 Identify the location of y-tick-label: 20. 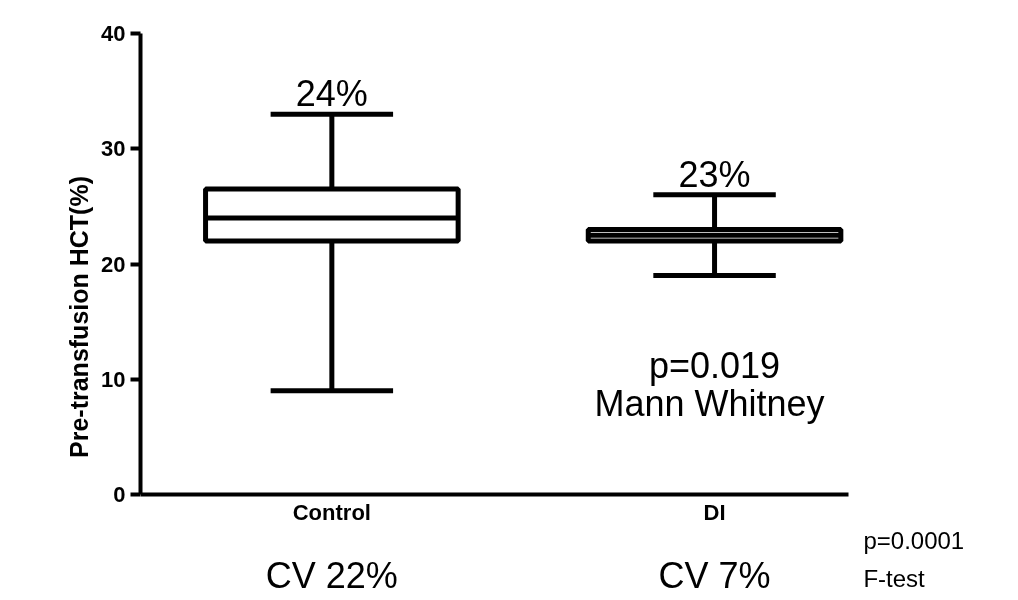
(113, 264).